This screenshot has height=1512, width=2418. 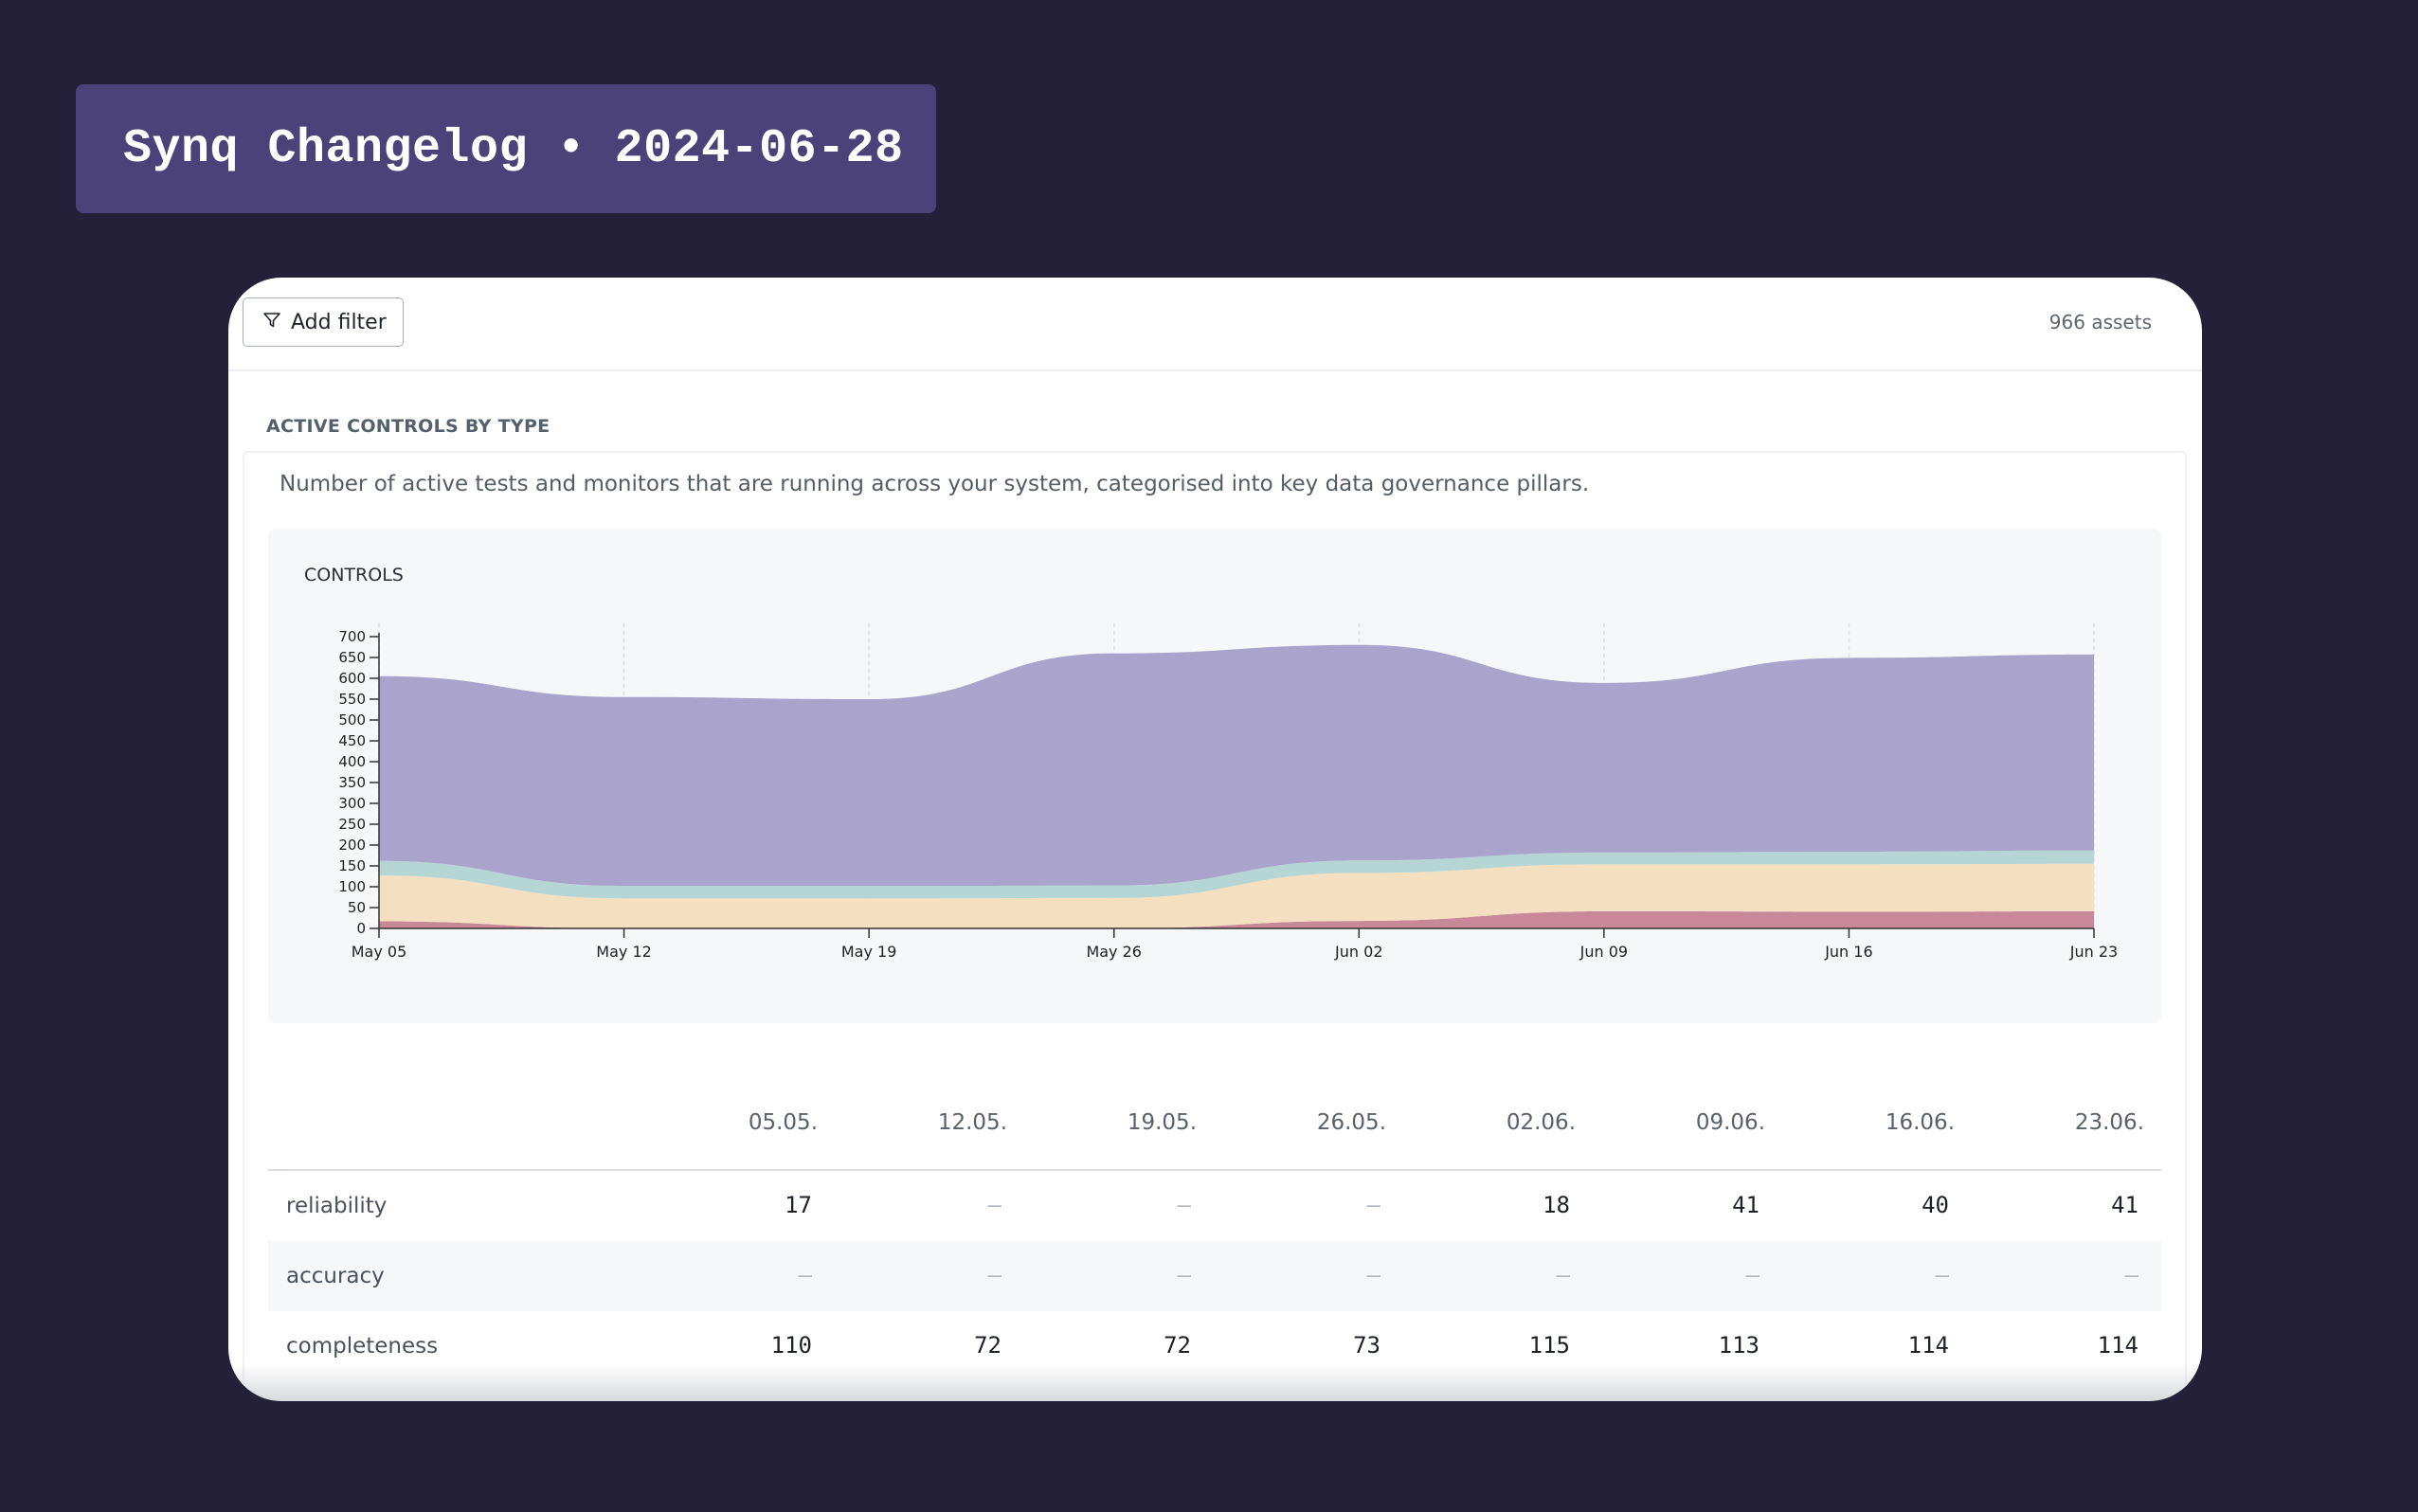 I want to click on row-label: reliability, so click(x=337, y=1206).